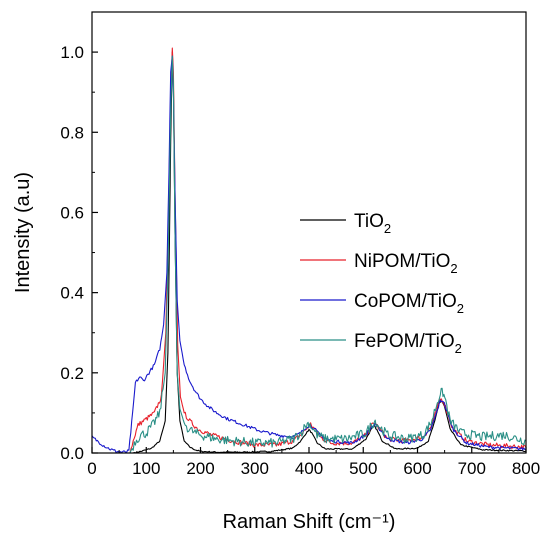  I want to click on x-axis-title: Raman Shift (cm⁻¹), so click(309, 522).